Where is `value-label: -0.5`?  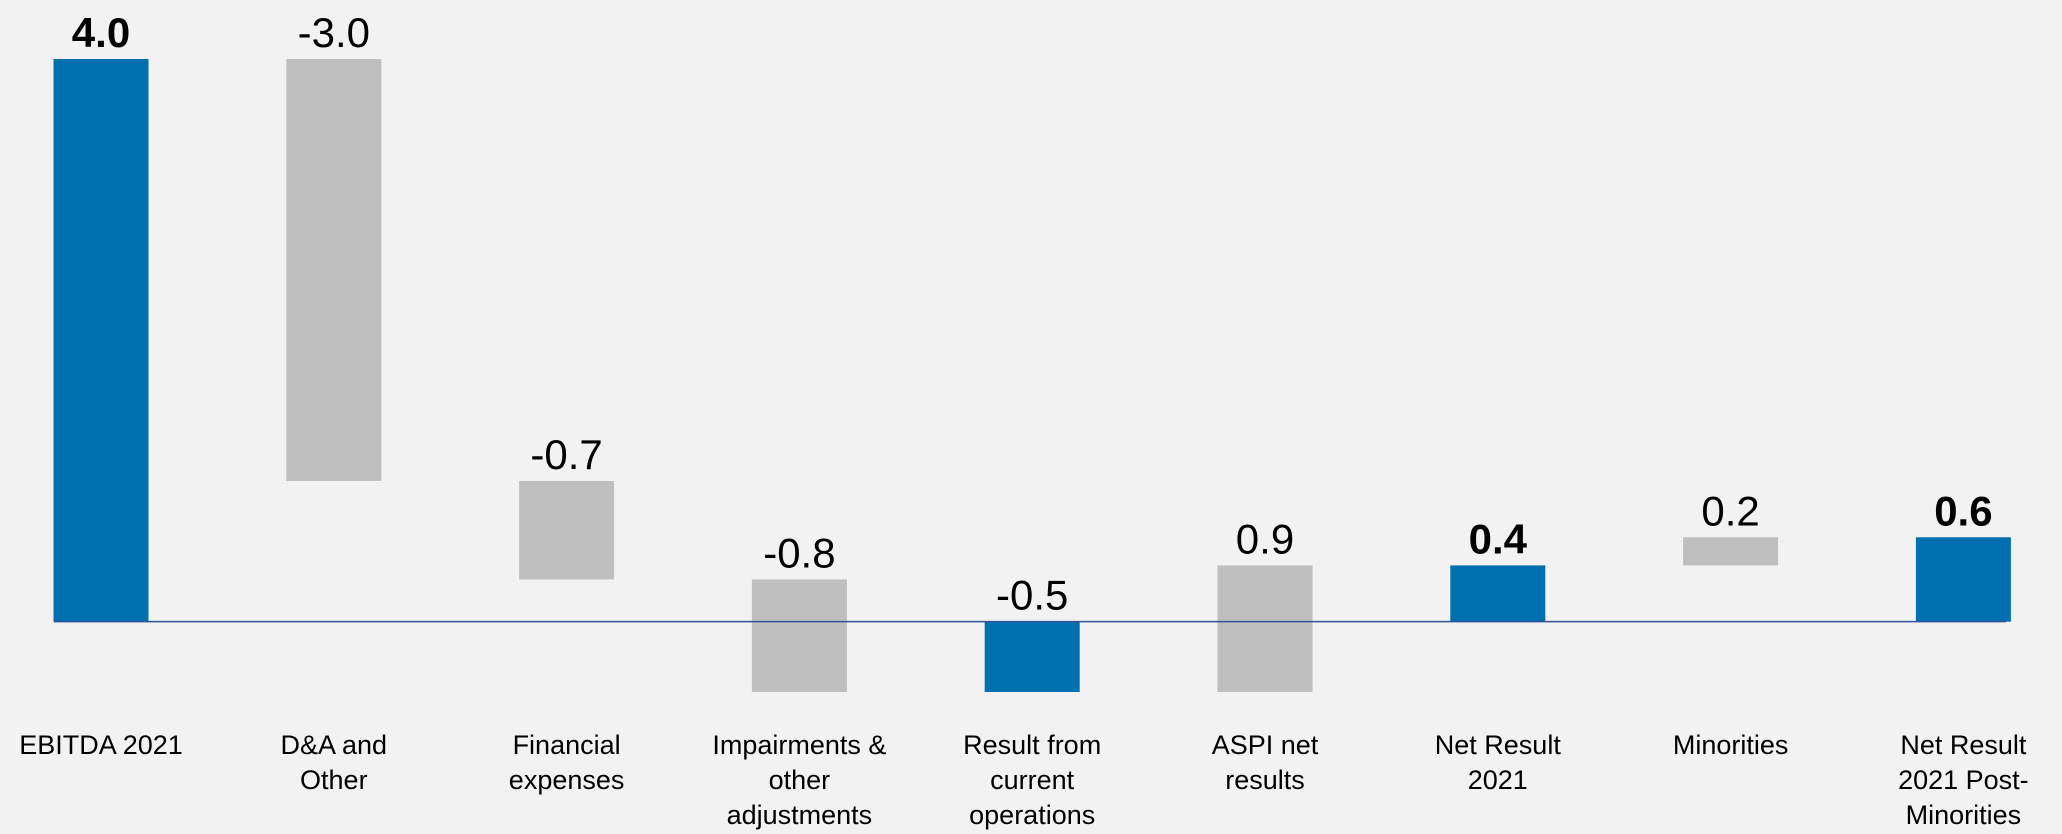
value-label: -0.5 is located at coordinates (1032, 595).